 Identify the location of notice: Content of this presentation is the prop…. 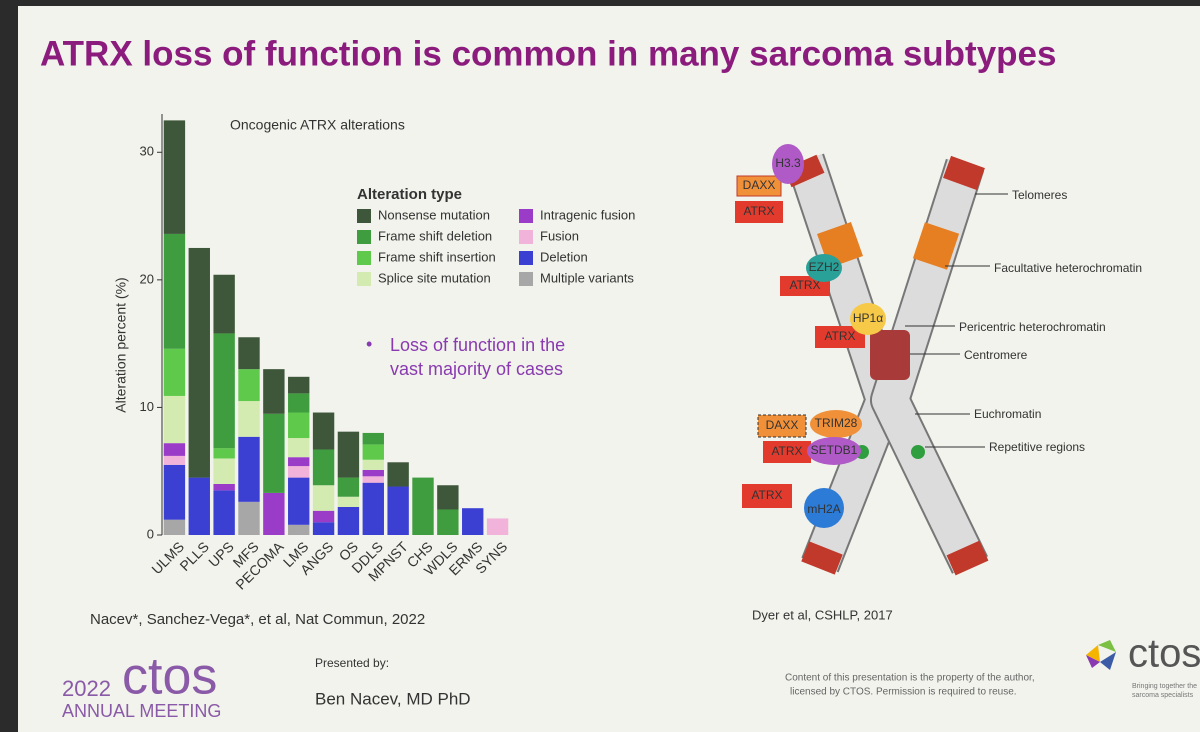
(910, 678).